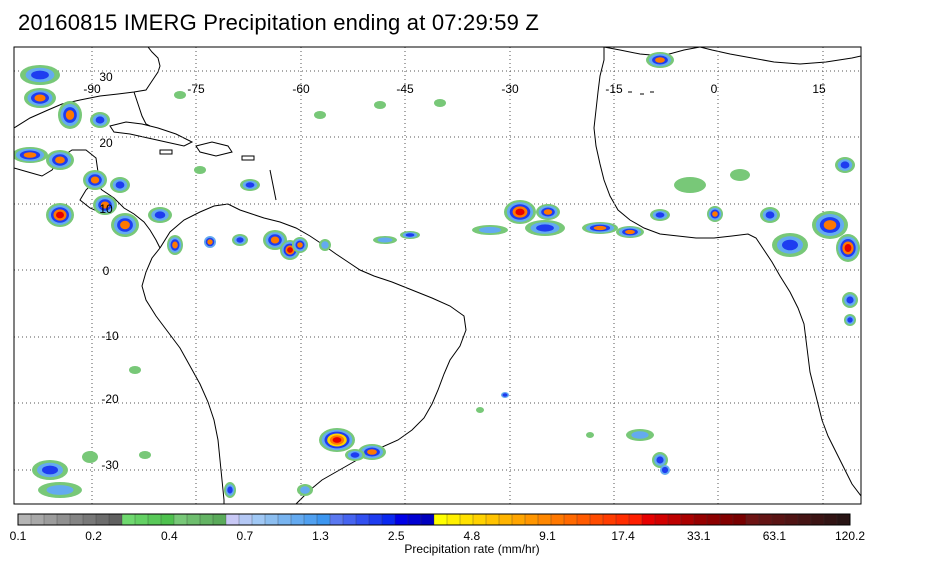  What do you see at coordinates (110, 336) in the screenshot?
I see `lat-label: -10` at bounding box center [110, 336].